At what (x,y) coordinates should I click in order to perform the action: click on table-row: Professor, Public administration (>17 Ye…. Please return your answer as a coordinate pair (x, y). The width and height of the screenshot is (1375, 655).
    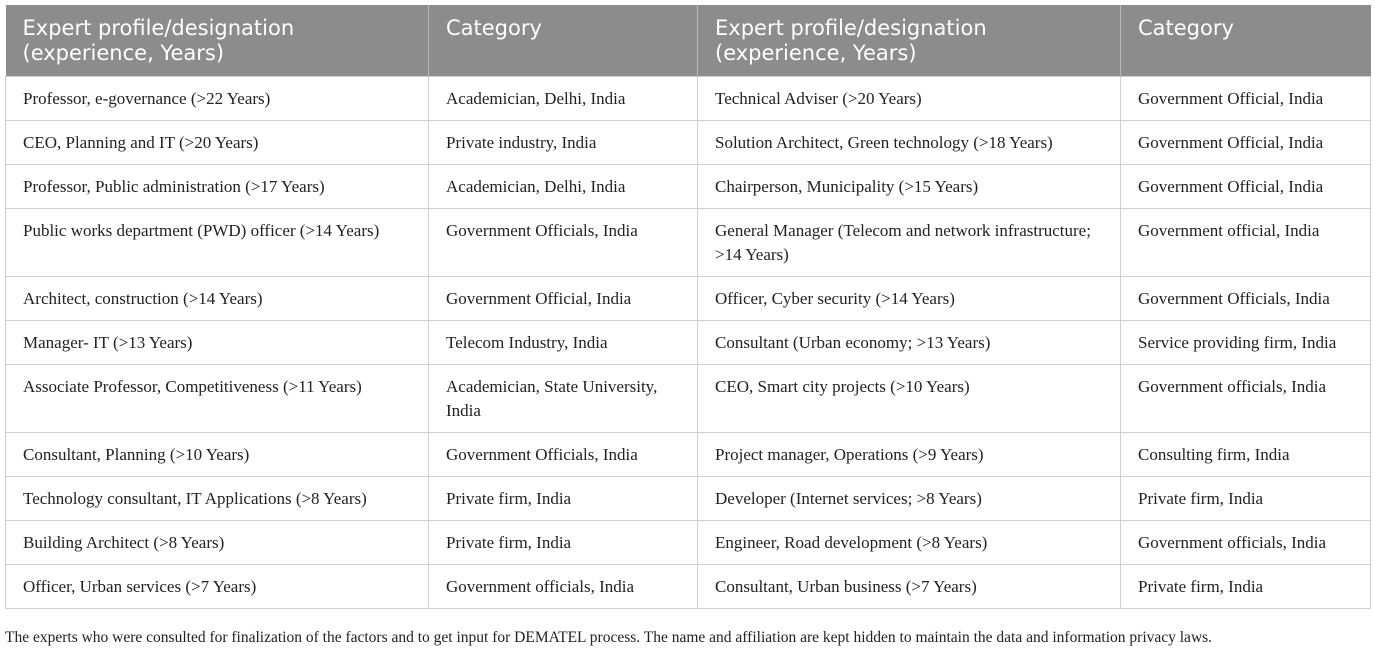
    Looking at the image, I should click on (688, 186).